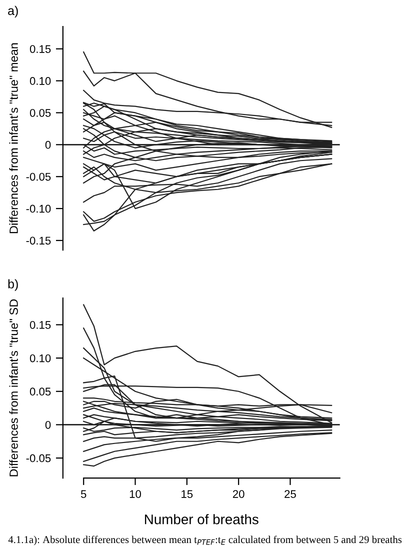 The image size is (406, 552). Describe the element at coordinates (13, 285) in the screenshot. I see `chart-title: b)` at that location.